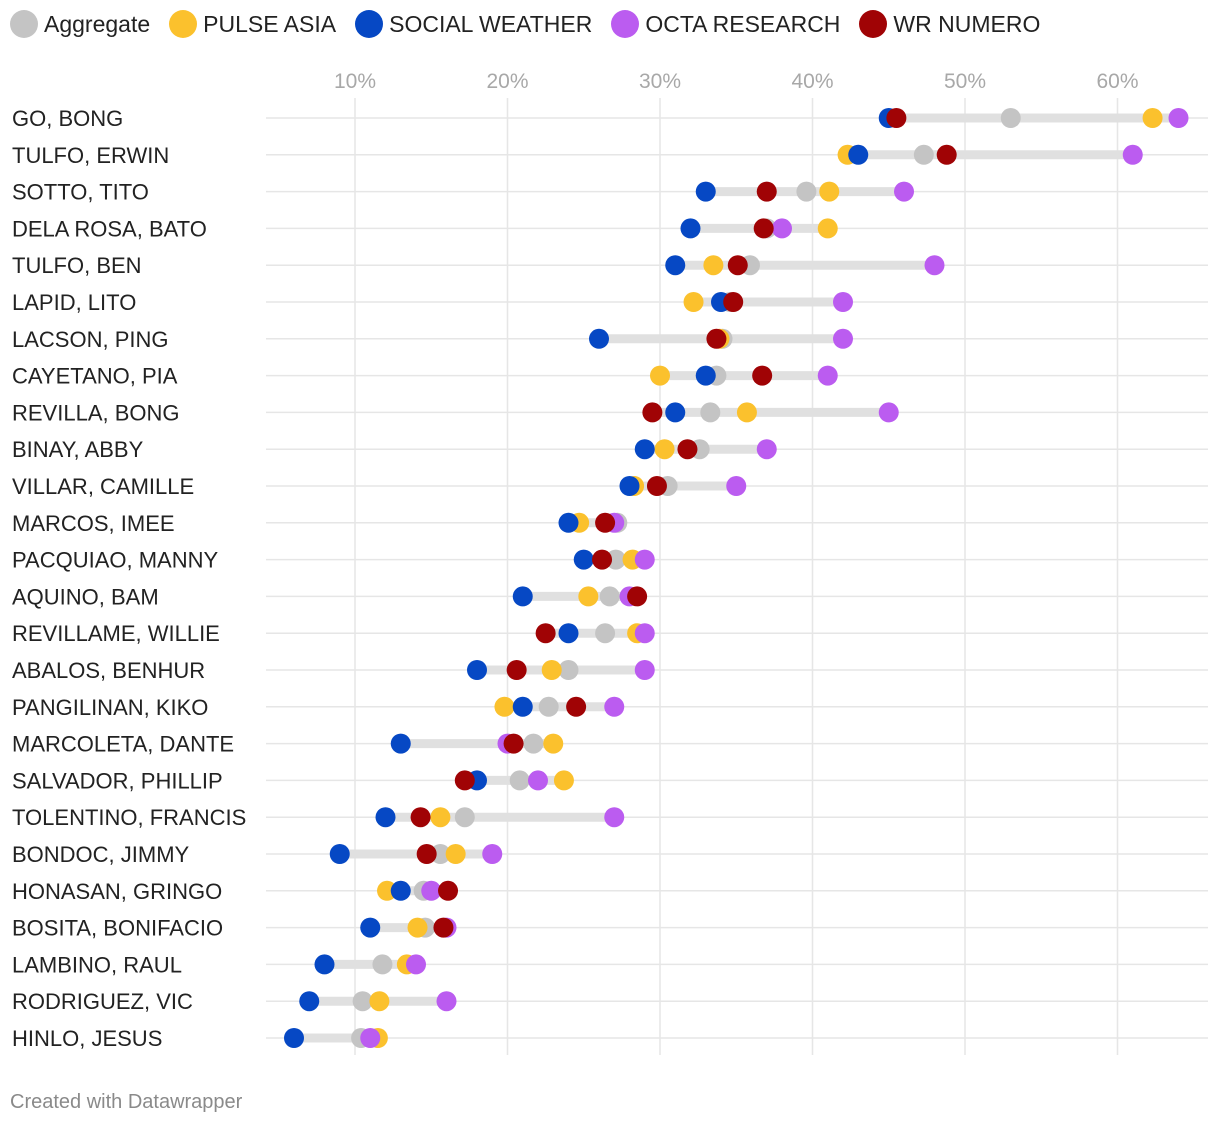  I want to click on row-label: REVILLAME, WILLIE, so click(116, 633).